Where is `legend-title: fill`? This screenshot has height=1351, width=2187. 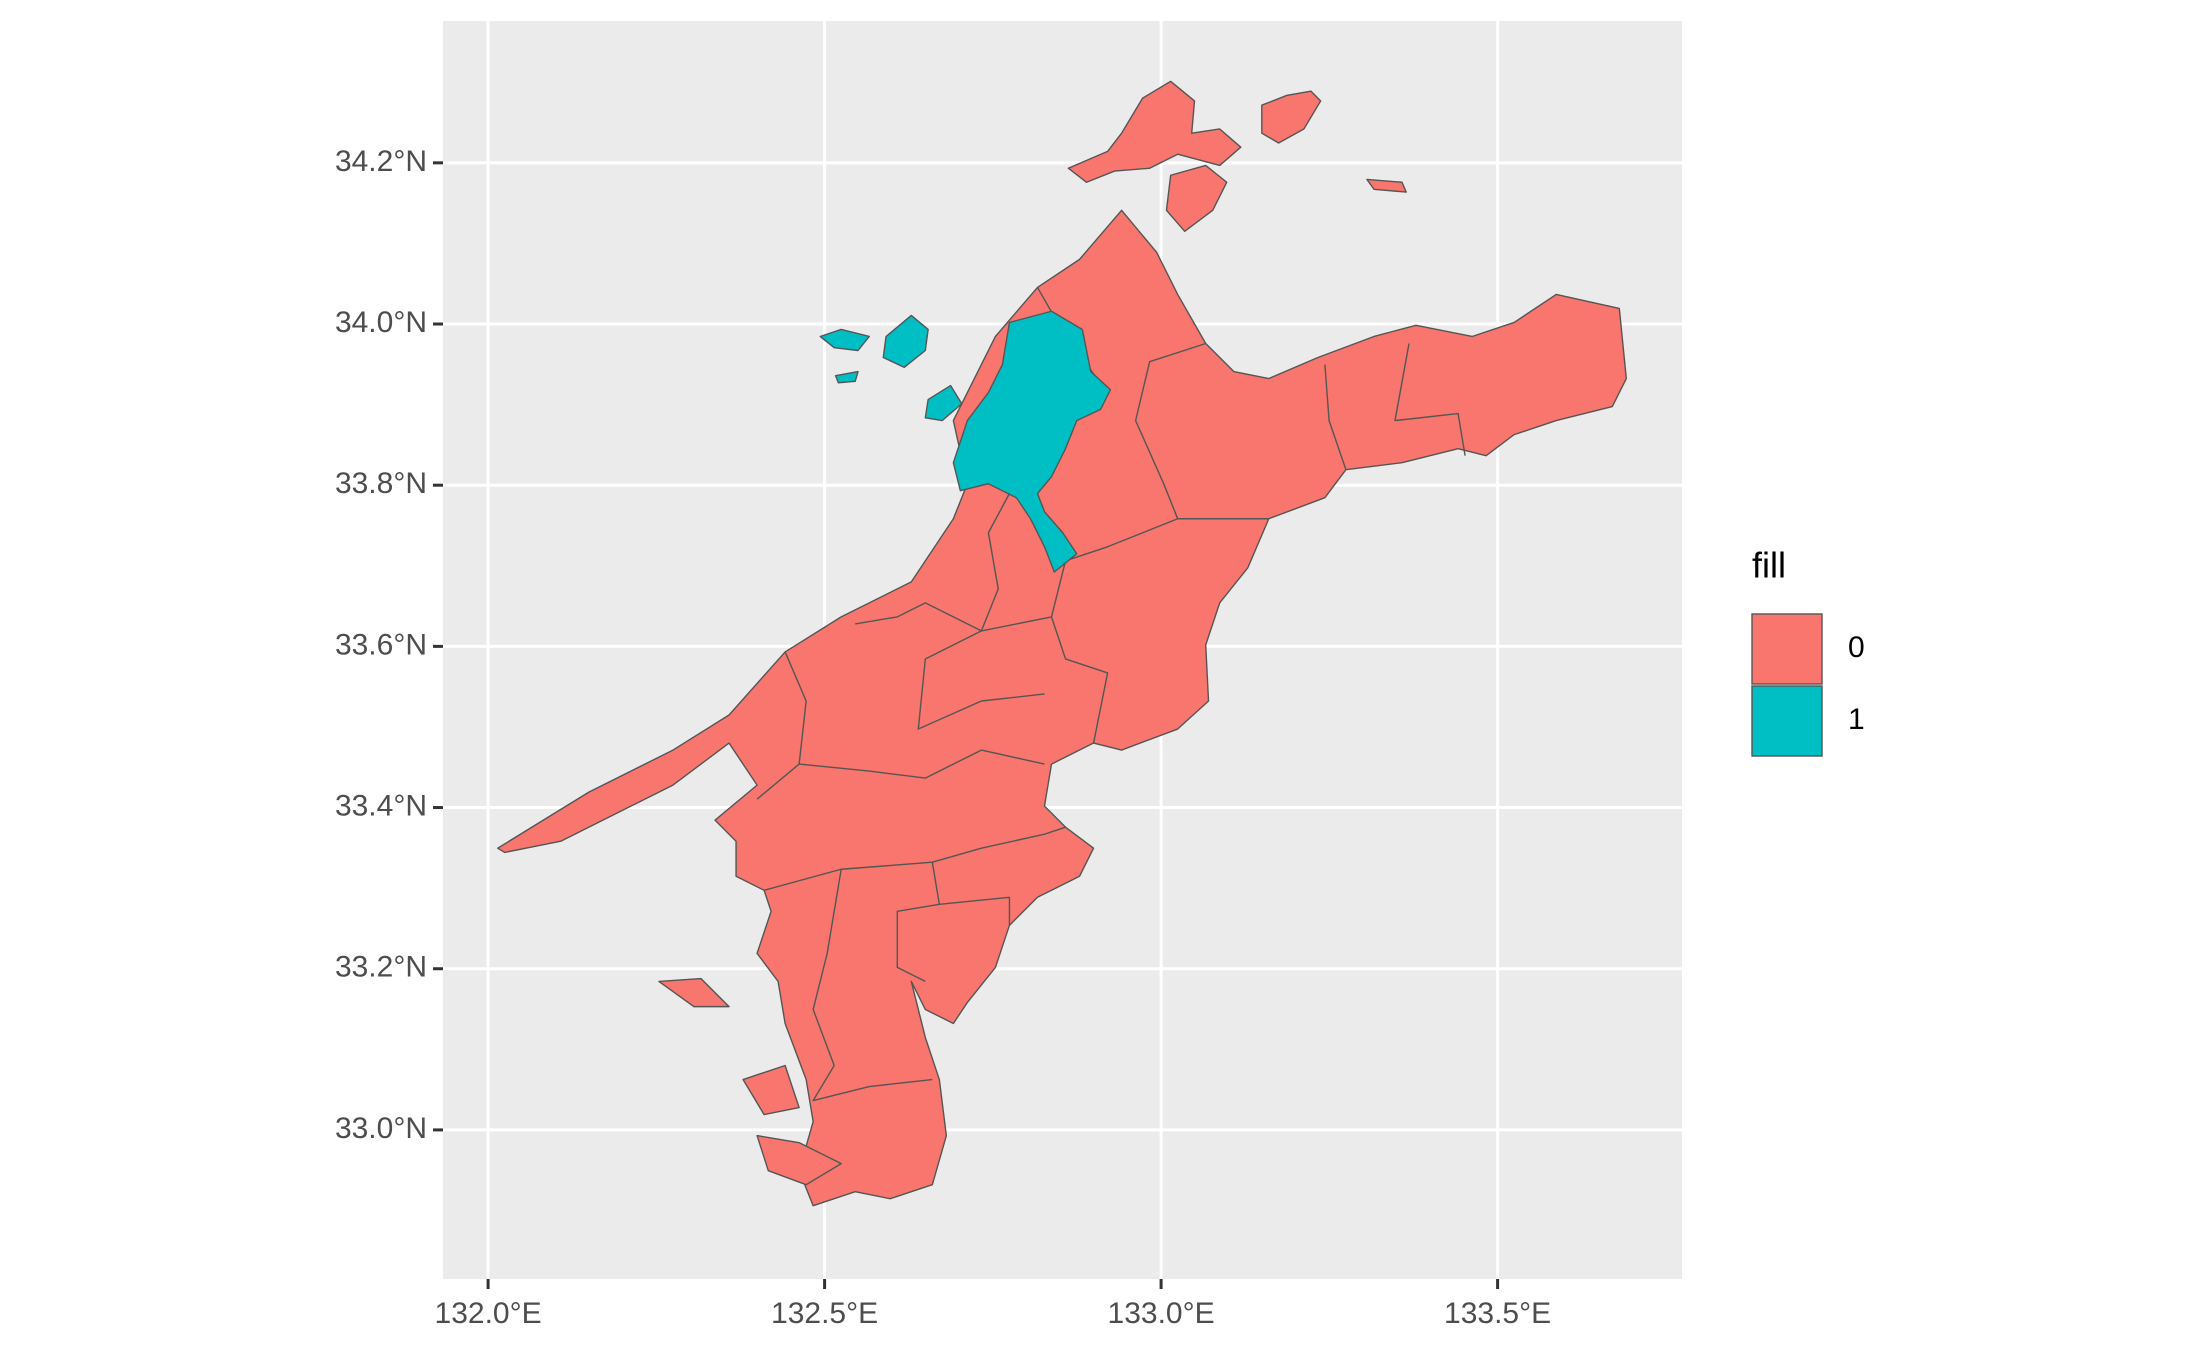 legend-title: fill is located at coordinates (1769, 565).